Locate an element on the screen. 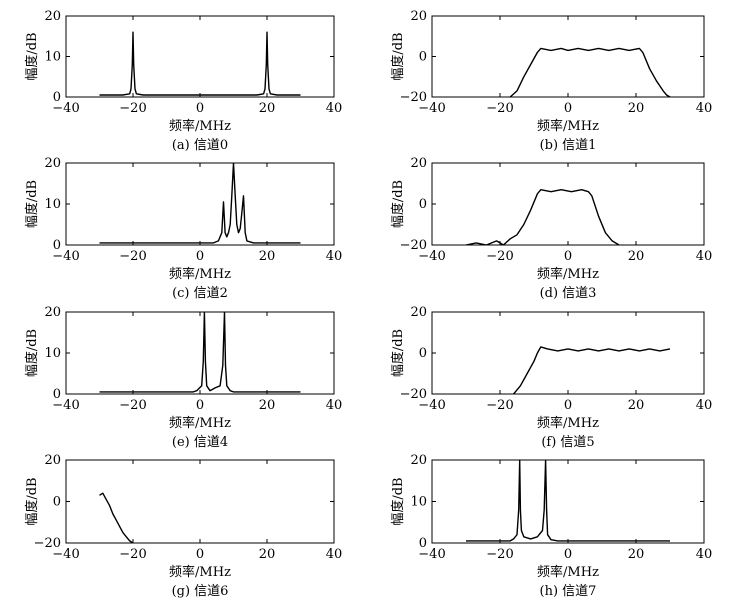 This screenshot has height=605, width=739. series-line-f is located at coordinates (592, 370).